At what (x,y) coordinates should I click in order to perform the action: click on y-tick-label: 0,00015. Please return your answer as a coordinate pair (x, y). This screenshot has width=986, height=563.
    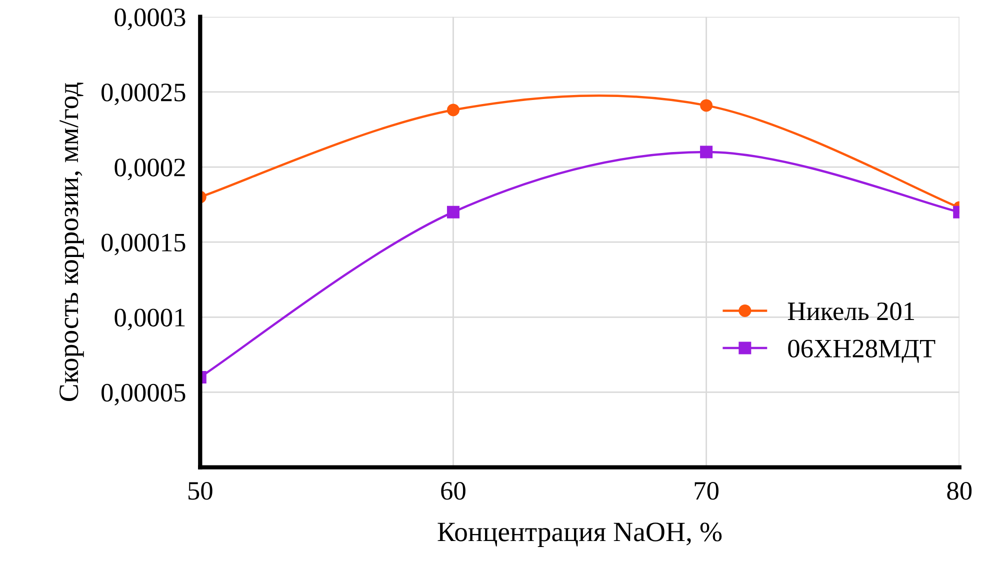
    Looking at the image, I should click on (144, 245).